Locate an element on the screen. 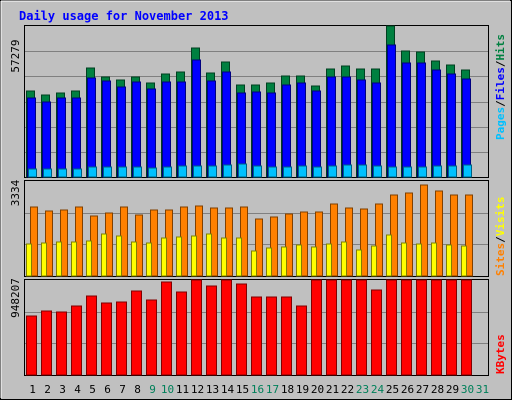 This screenshot has width=512, height=400. legend-visits: Visits is located at coordinates (500, 217).